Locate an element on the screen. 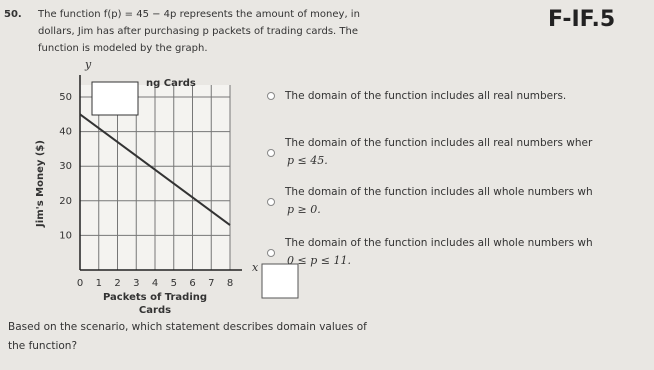  axis-letter: x is located at coordinates (255, 267).